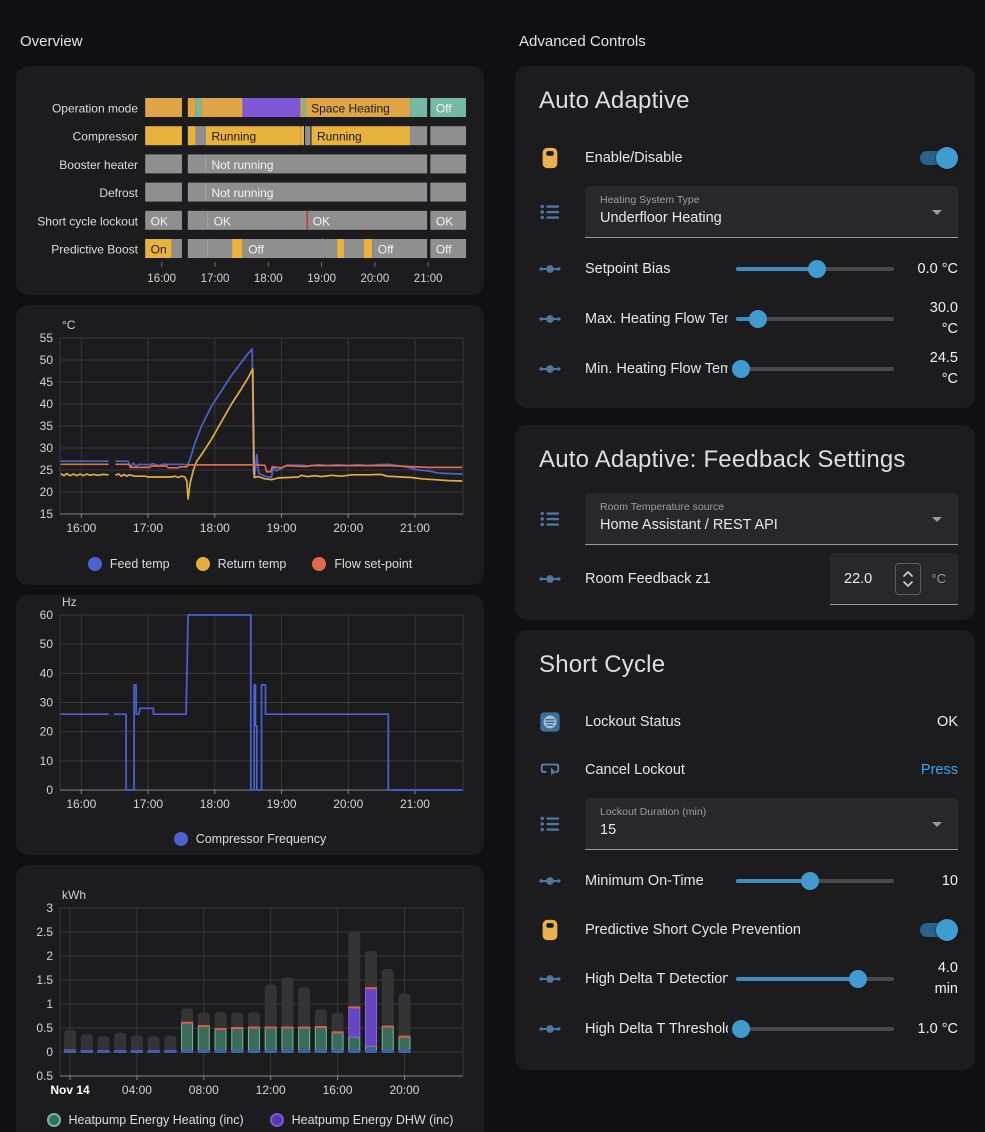 This screenshot has width=985, height=1132. I want to click on legend-item: Compressor Frequency, so click(250, 839).